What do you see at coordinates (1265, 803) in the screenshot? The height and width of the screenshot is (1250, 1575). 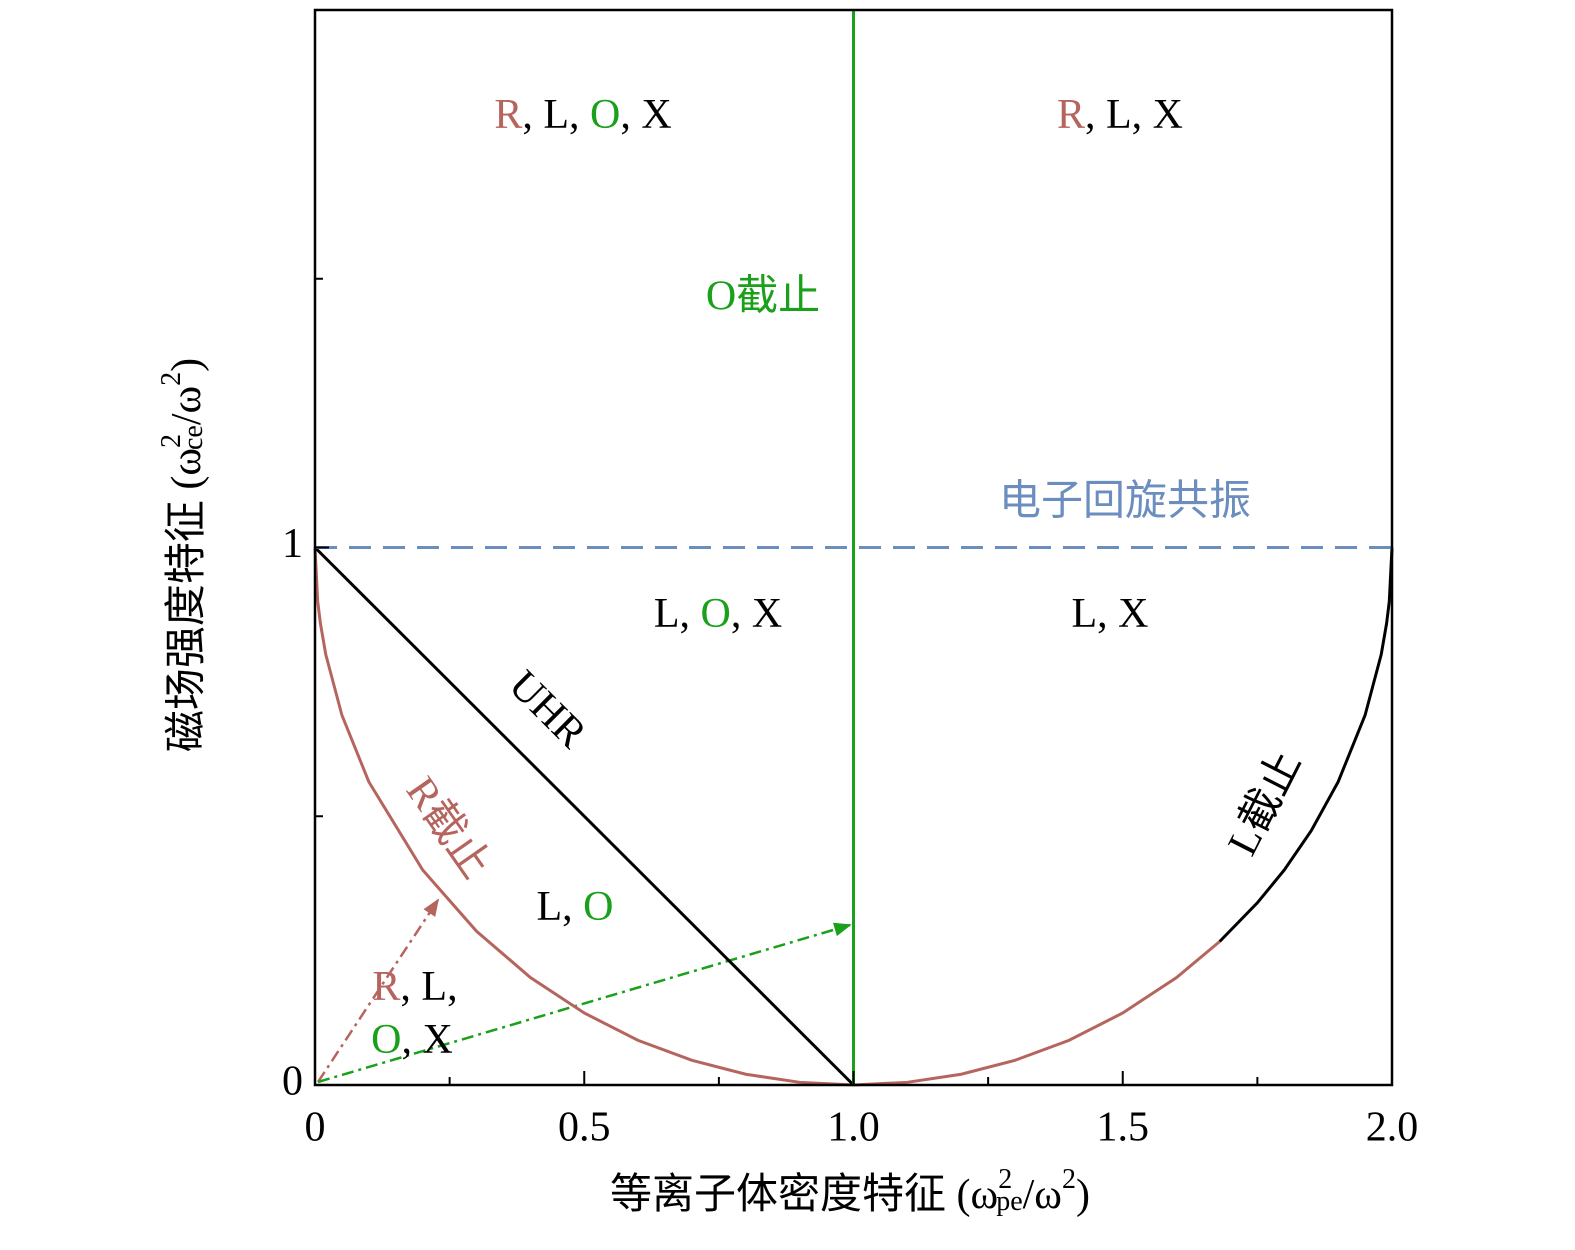 I see `curve-label: L截止` at bounding box center [1265, 803].